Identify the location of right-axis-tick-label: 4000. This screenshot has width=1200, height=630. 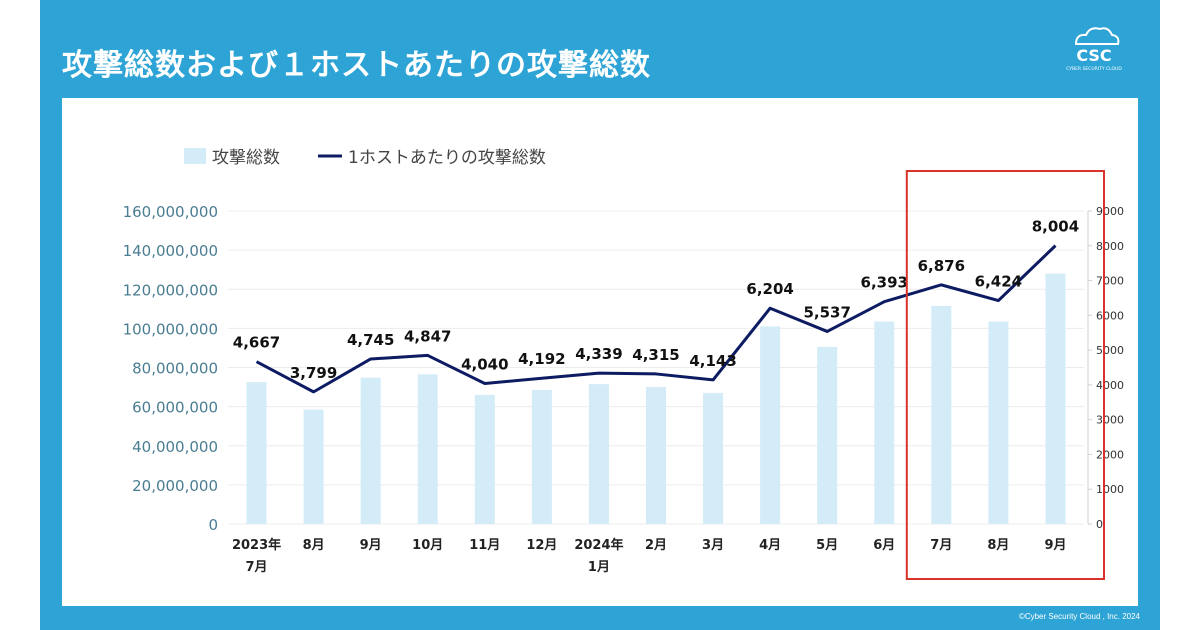
(1110, 385).